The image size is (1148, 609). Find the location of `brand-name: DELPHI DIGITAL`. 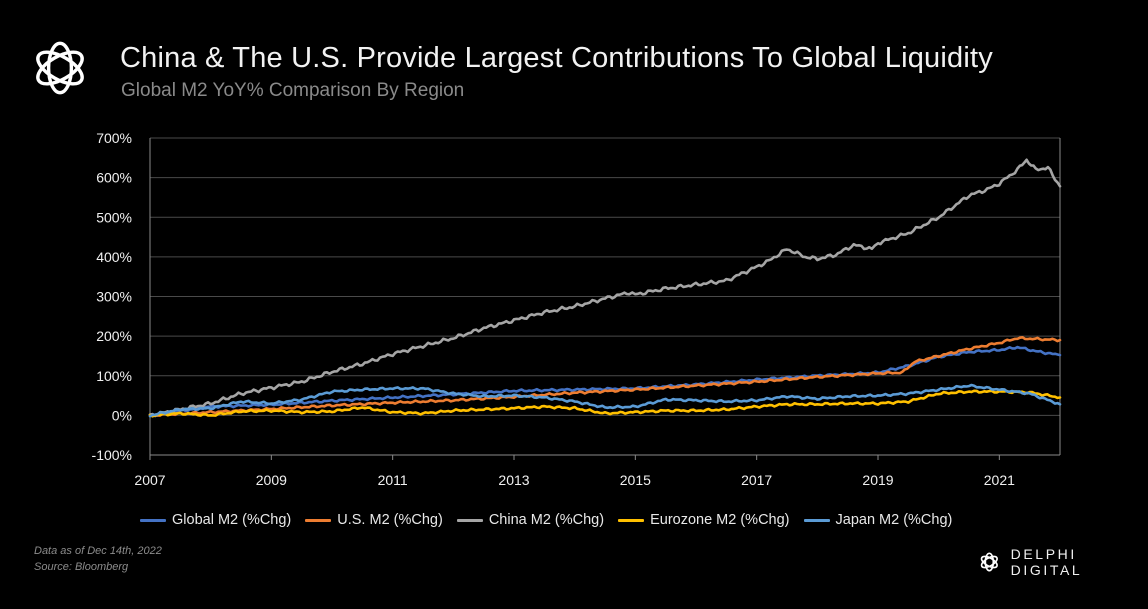

brand-name: DELPHI DIGITAL is located at coordinates (1046, 562).